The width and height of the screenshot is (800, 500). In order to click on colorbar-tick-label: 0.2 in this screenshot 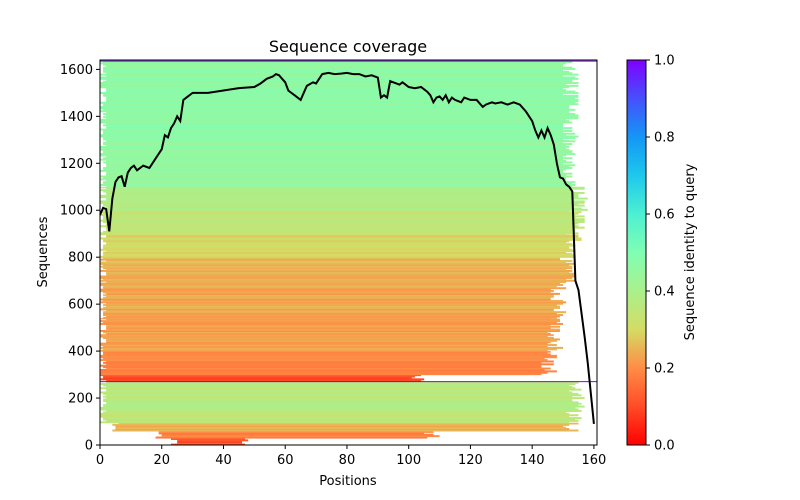, I will do `click(664, 369)`.